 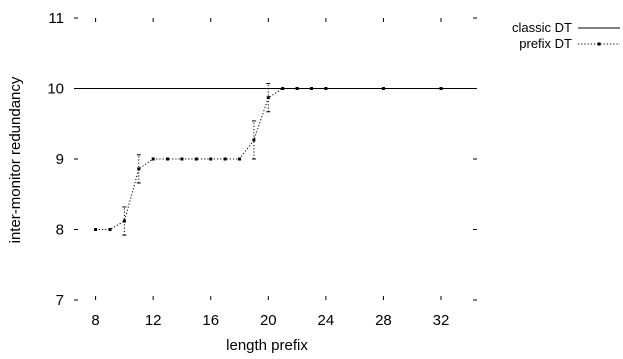 I want to click on y-axis-label: inter-monitor redundancy, so click(x=15, y=159).